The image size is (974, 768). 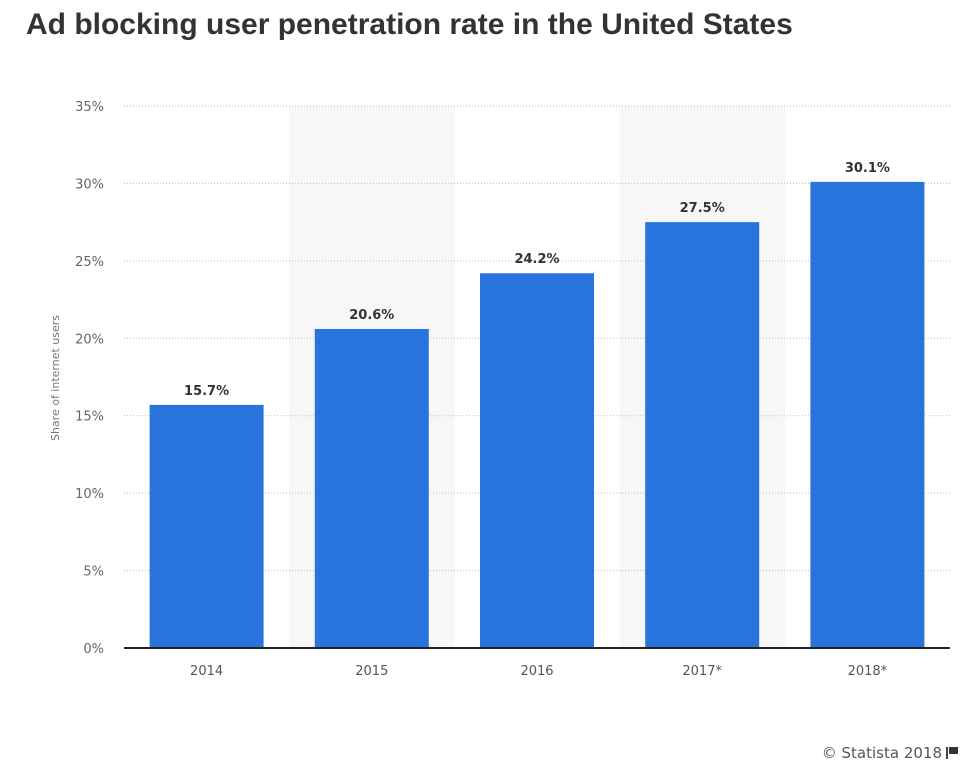 I want to click on y-tick-label: 30%, so click(x=89, y=184).